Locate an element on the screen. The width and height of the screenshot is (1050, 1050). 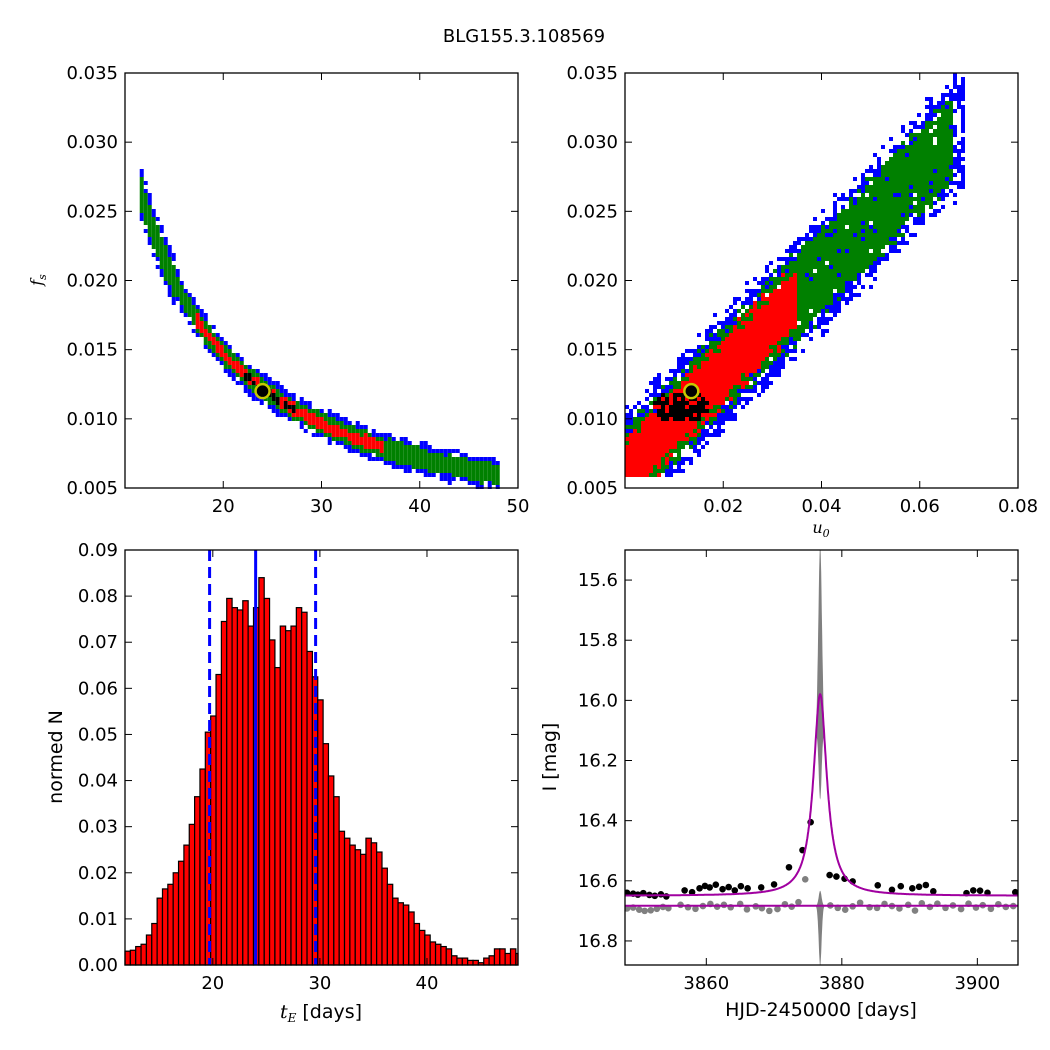
panel3-frame is located at coordinates (321, 757).